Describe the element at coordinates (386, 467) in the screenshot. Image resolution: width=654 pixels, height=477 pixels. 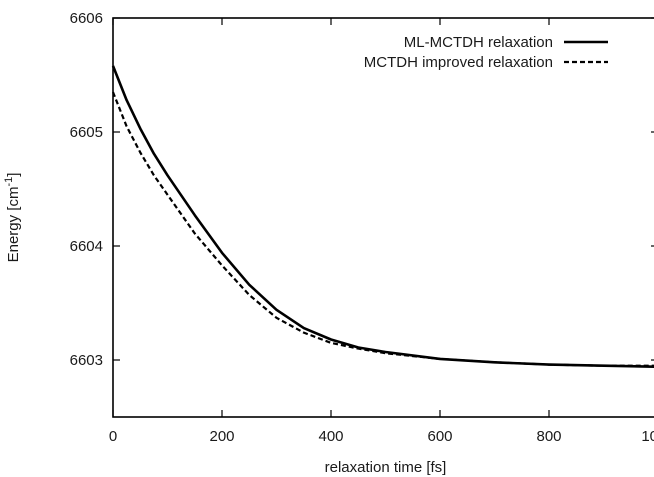
I see `x-axis-label: relaxation time [fs]` at that location.